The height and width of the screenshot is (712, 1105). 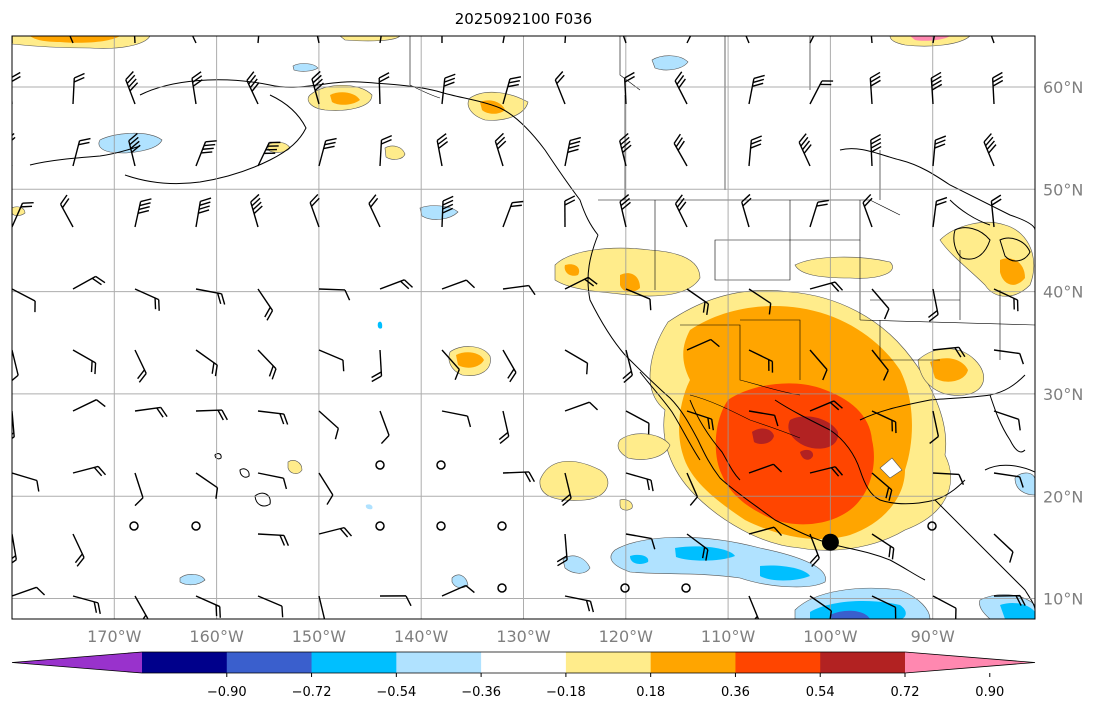 I want to click on latitude-label: 30°N, so click(x=1063, y=394).